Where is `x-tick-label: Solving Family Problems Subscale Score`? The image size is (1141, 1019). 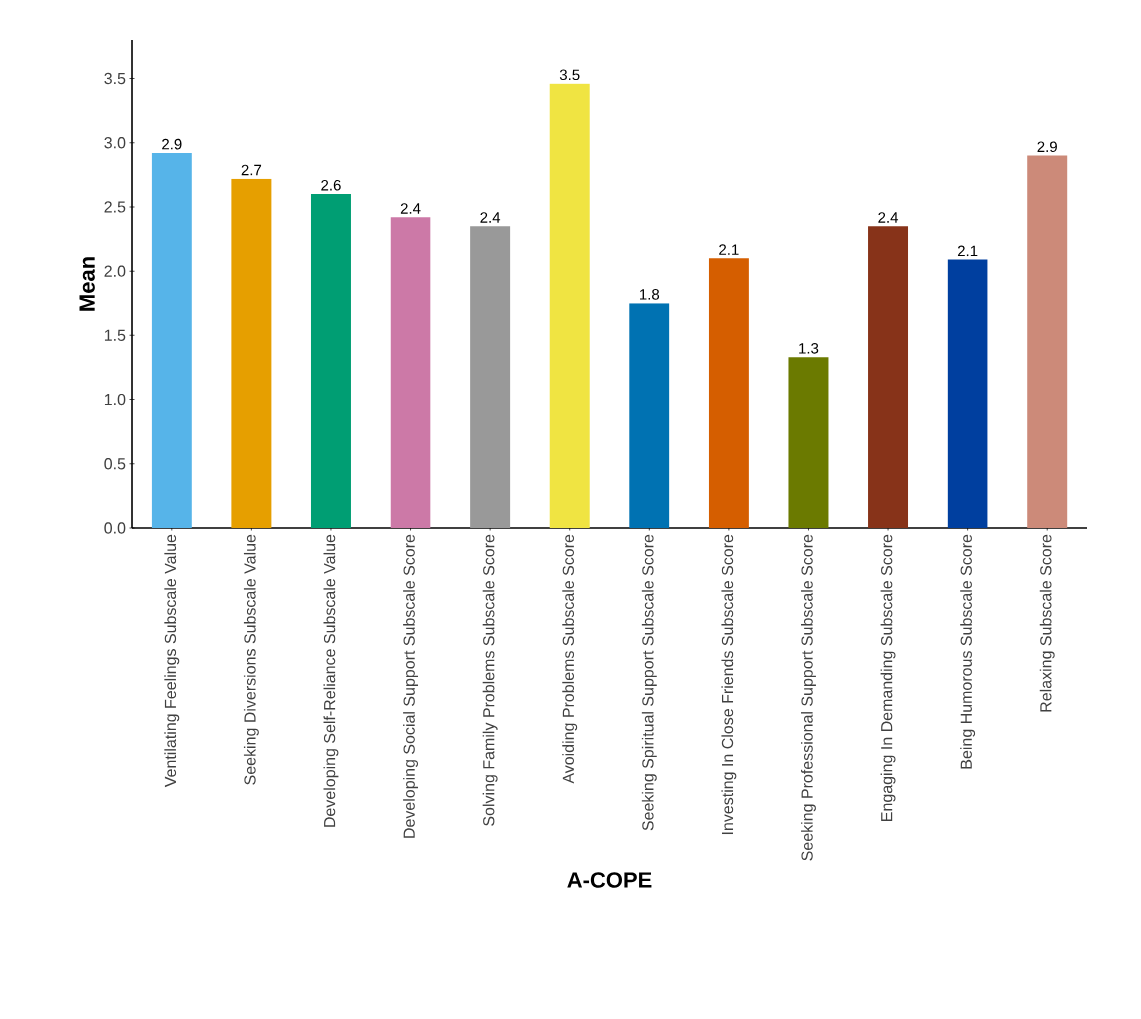 x-tick-label: Solving Family Problems Subscale Score is located at coordinates (490, 680).